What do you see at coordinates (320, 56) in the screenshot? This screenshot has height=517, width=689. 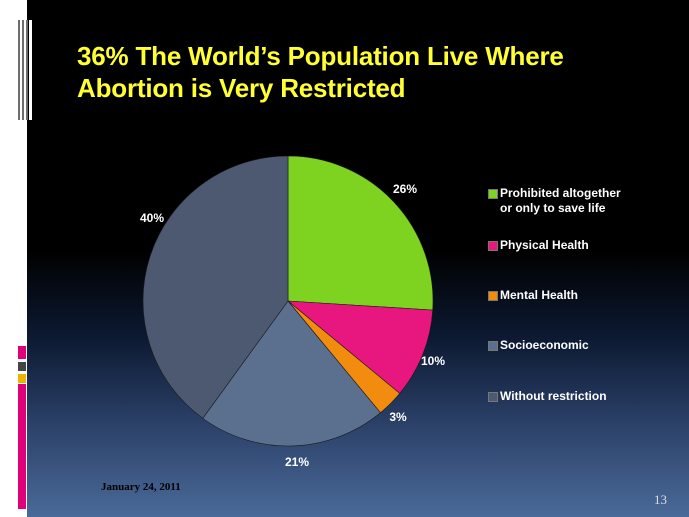 I see `slide-title-line-1: 36% The World’s Population Live Where` at bounding box center [320, 56].